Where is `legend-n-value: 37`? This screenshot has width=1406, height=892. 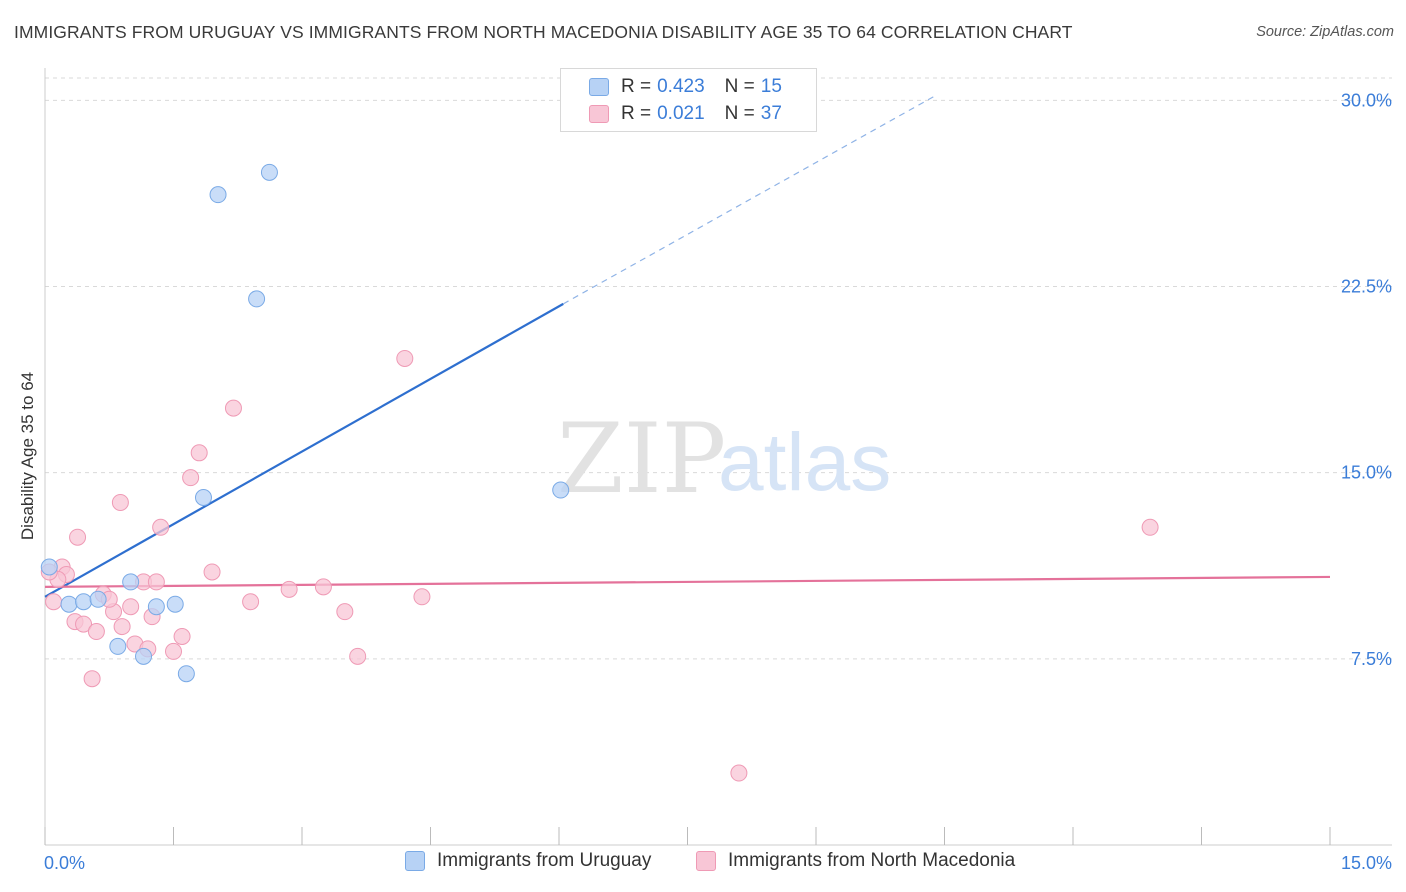
legend-n-value: 37 is located at coordinates (771, 113).